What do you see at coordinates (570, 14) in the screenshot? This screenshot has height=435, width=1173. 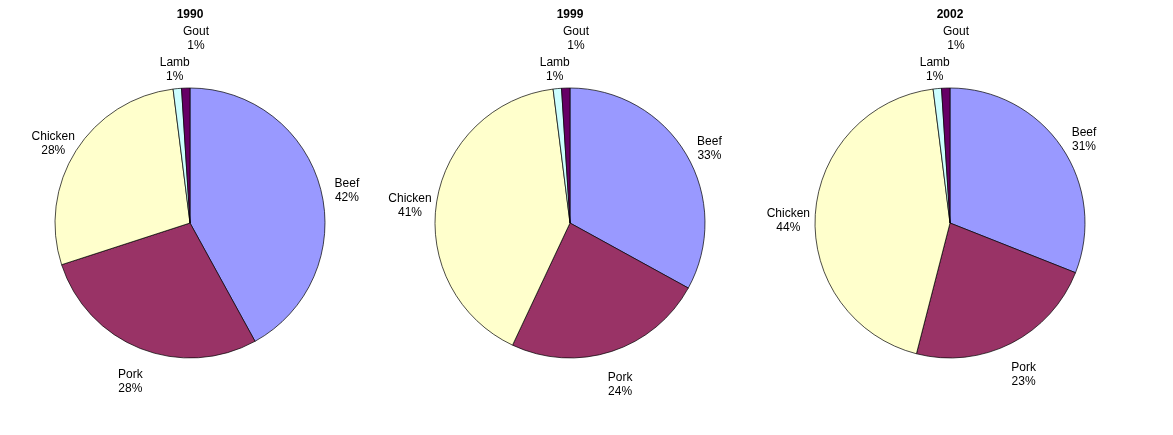 I see `chart-title: 1999` at bounding box center [570, 14].